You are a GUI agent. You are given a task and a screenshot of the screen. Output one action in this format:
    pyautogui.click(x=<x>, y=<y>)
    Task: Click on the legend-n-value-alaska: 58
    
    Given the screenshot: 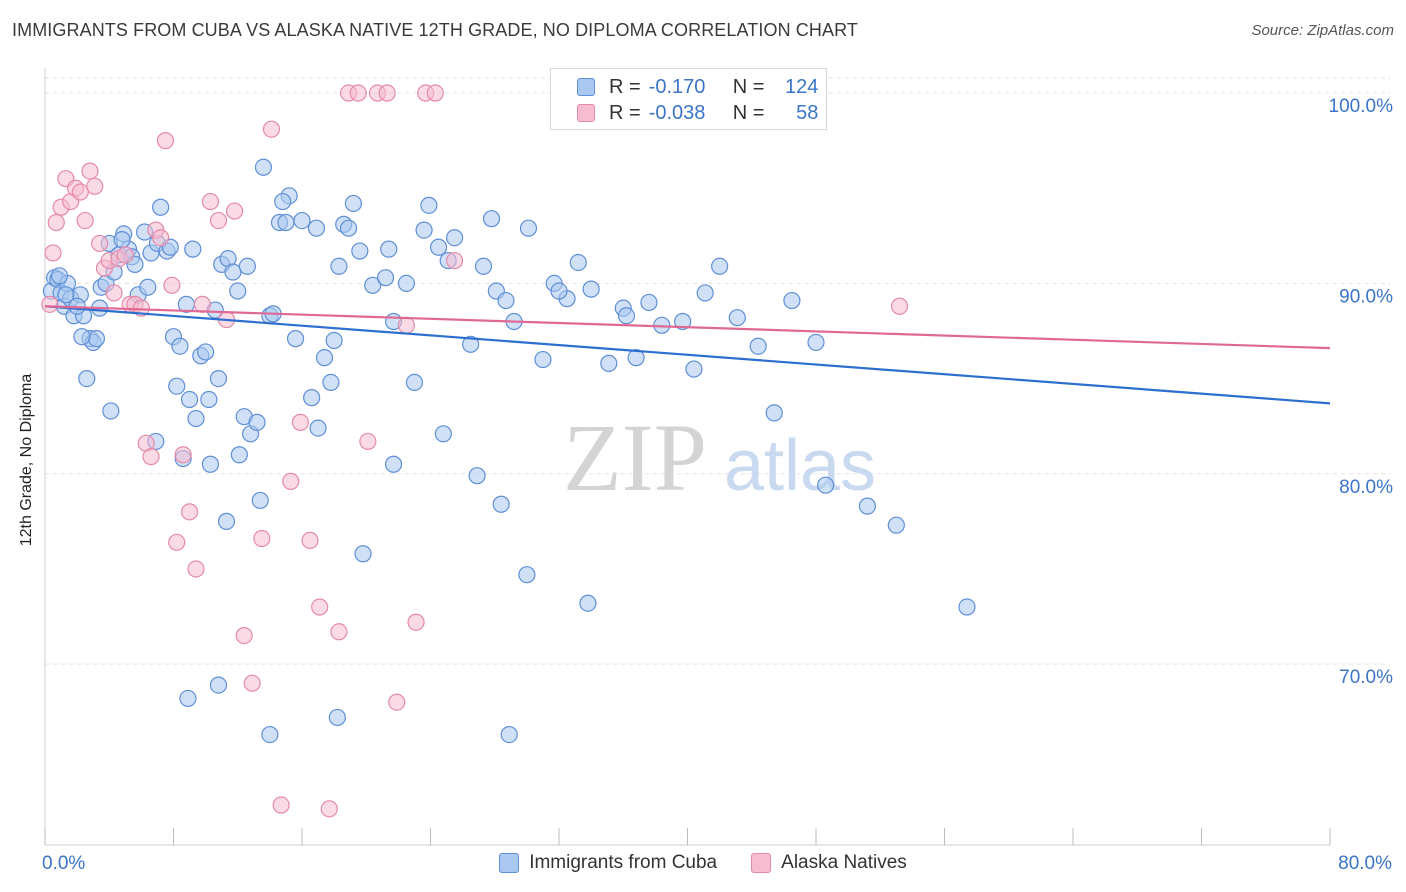 What is the action you would take?
    pyautogui.click(x=807, y=112)
    